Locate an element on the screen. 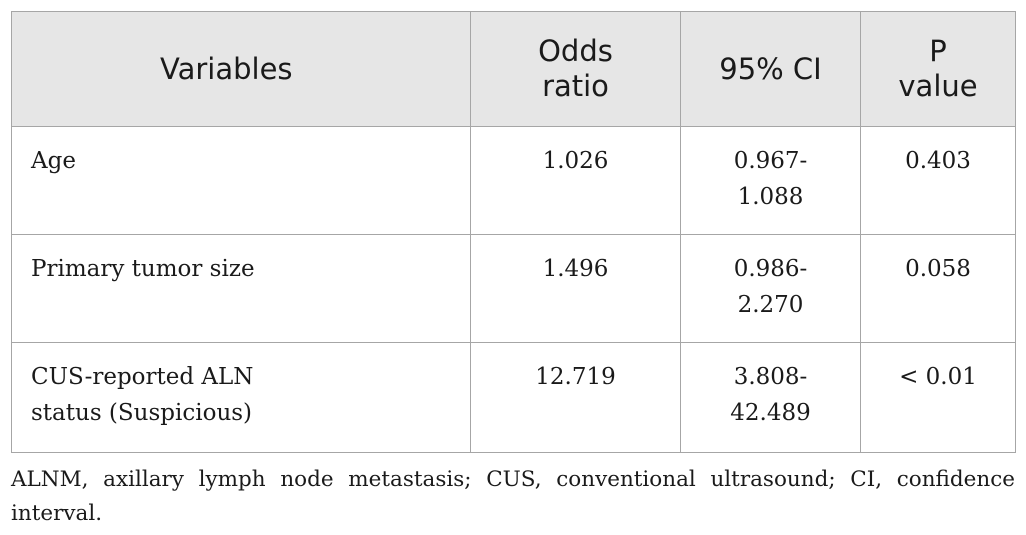  cell-odds-ratio: 1.496 is located at coordinates (575, 288).